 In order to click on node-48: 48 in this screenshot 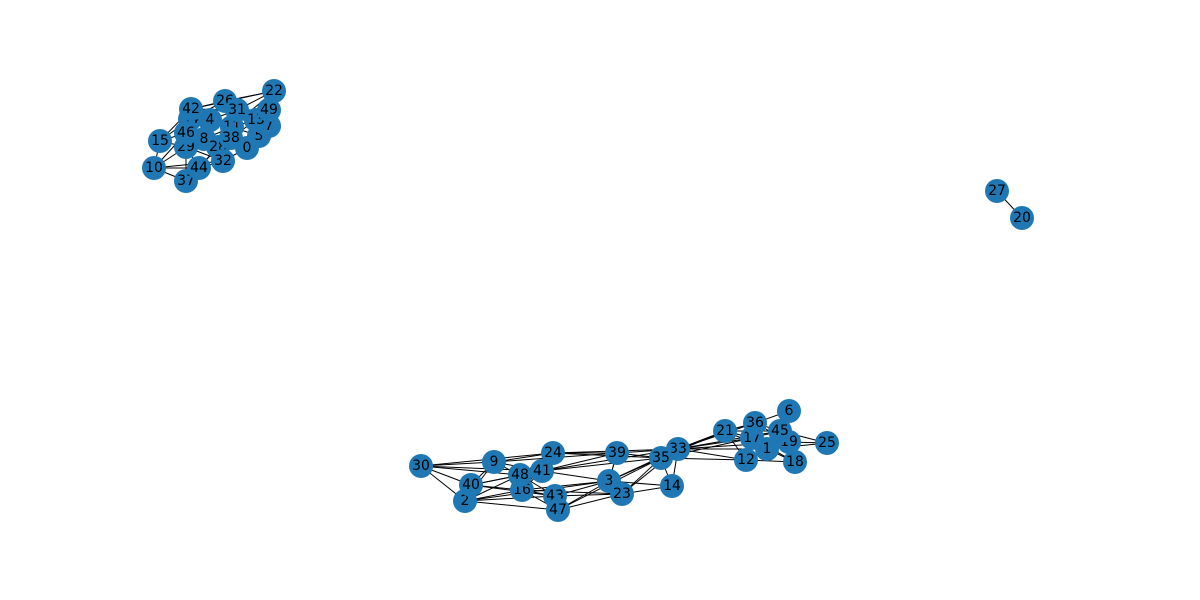, I will do `click(520, 475)`.